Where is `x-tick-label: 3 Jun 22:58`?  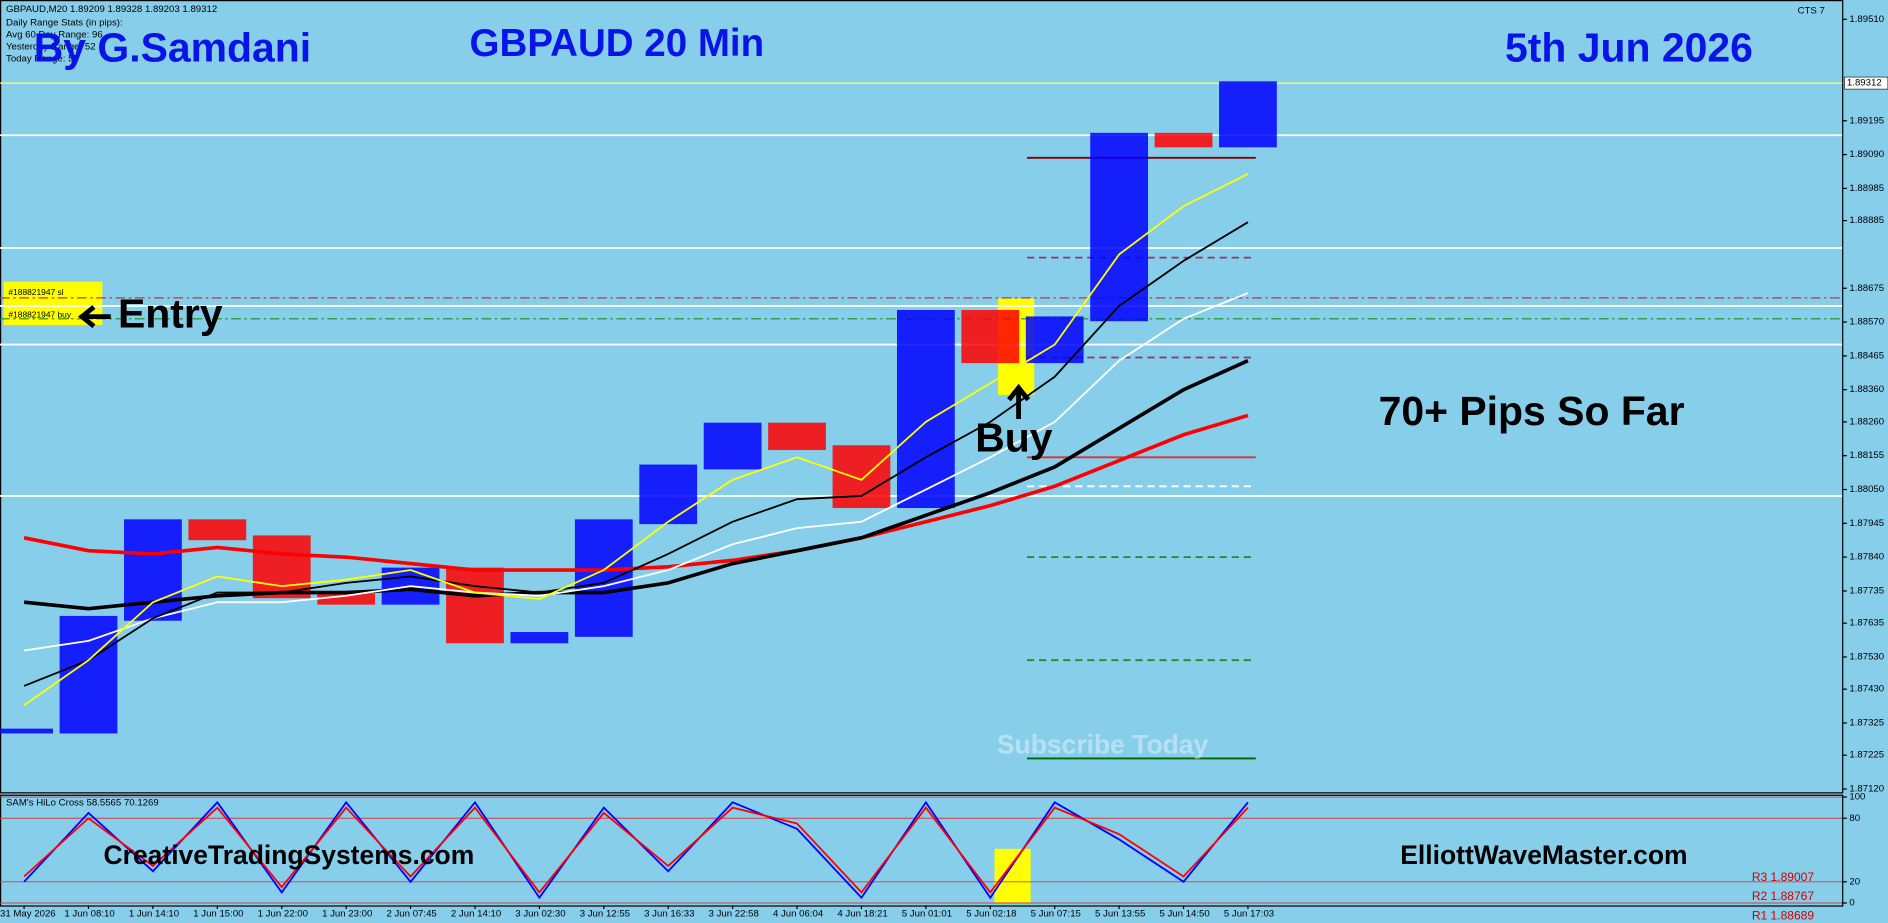 x-tick-label: 3 Jun 22:58 is located at coordinates (734, 913).